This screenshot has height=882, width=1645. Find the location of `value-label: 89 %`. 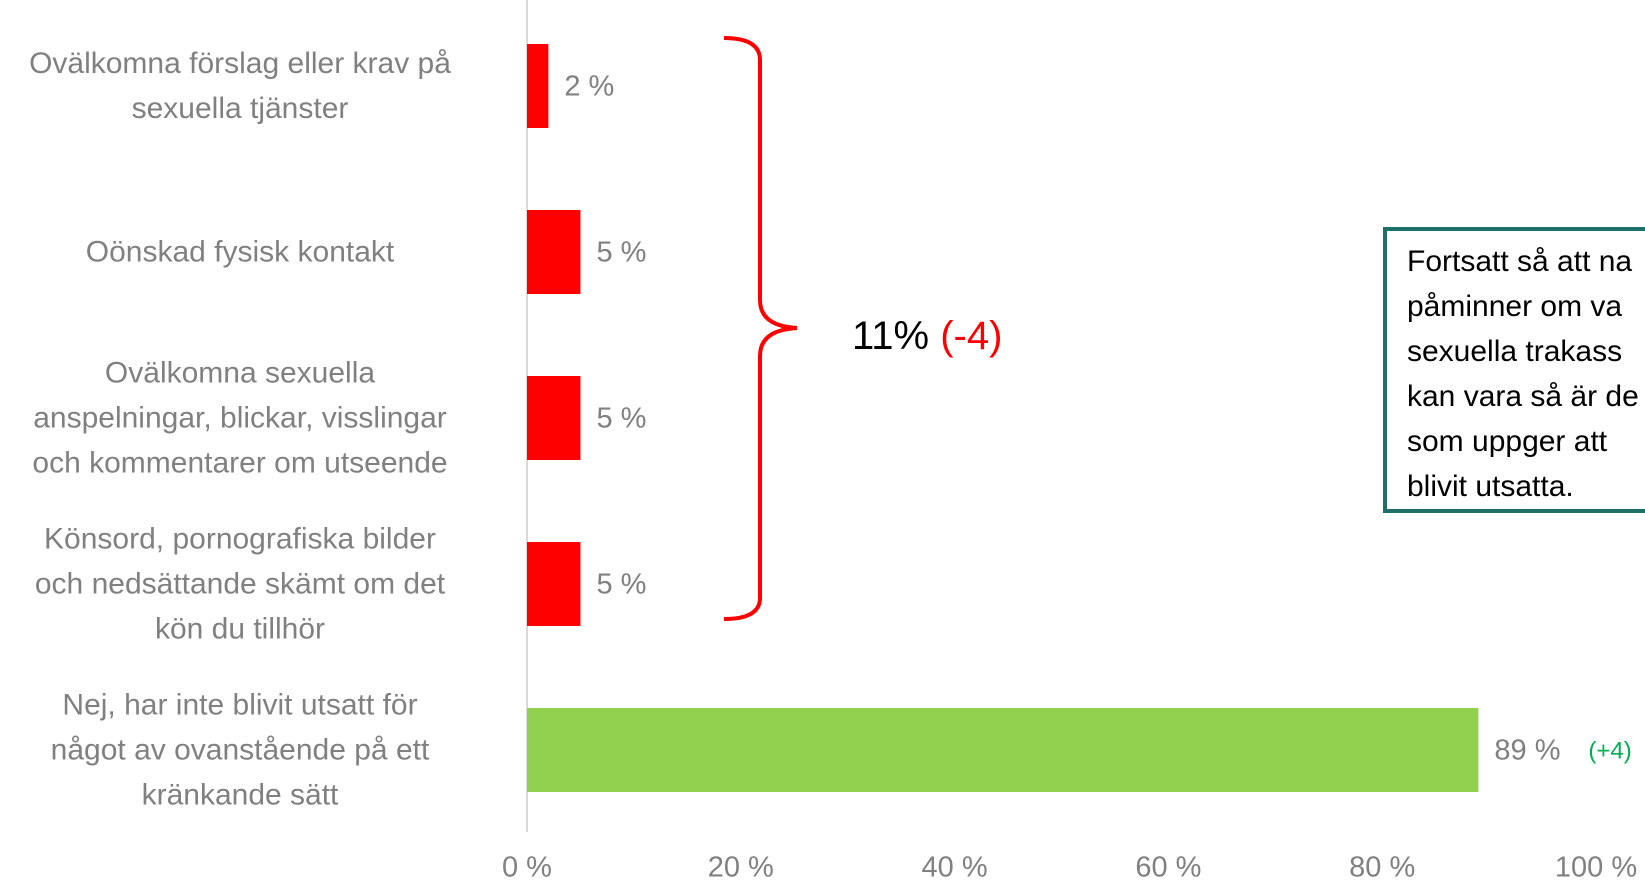

value-label: 89 % is located at coordinates (1527, 751).